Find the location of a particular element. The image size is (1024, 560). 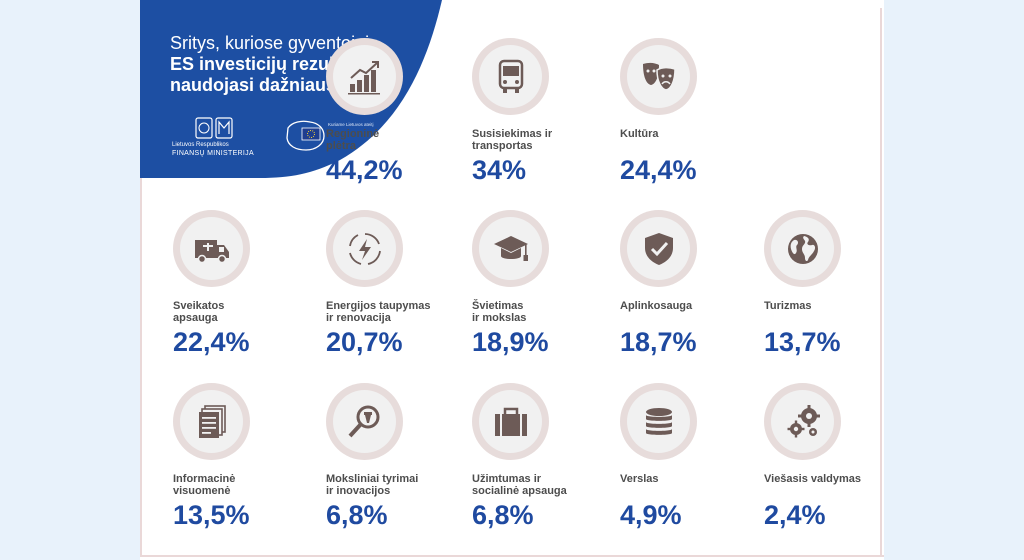

indicator-item: Energijos taupymas ir renovacija 20,7% is located at coordinates (396, 283).